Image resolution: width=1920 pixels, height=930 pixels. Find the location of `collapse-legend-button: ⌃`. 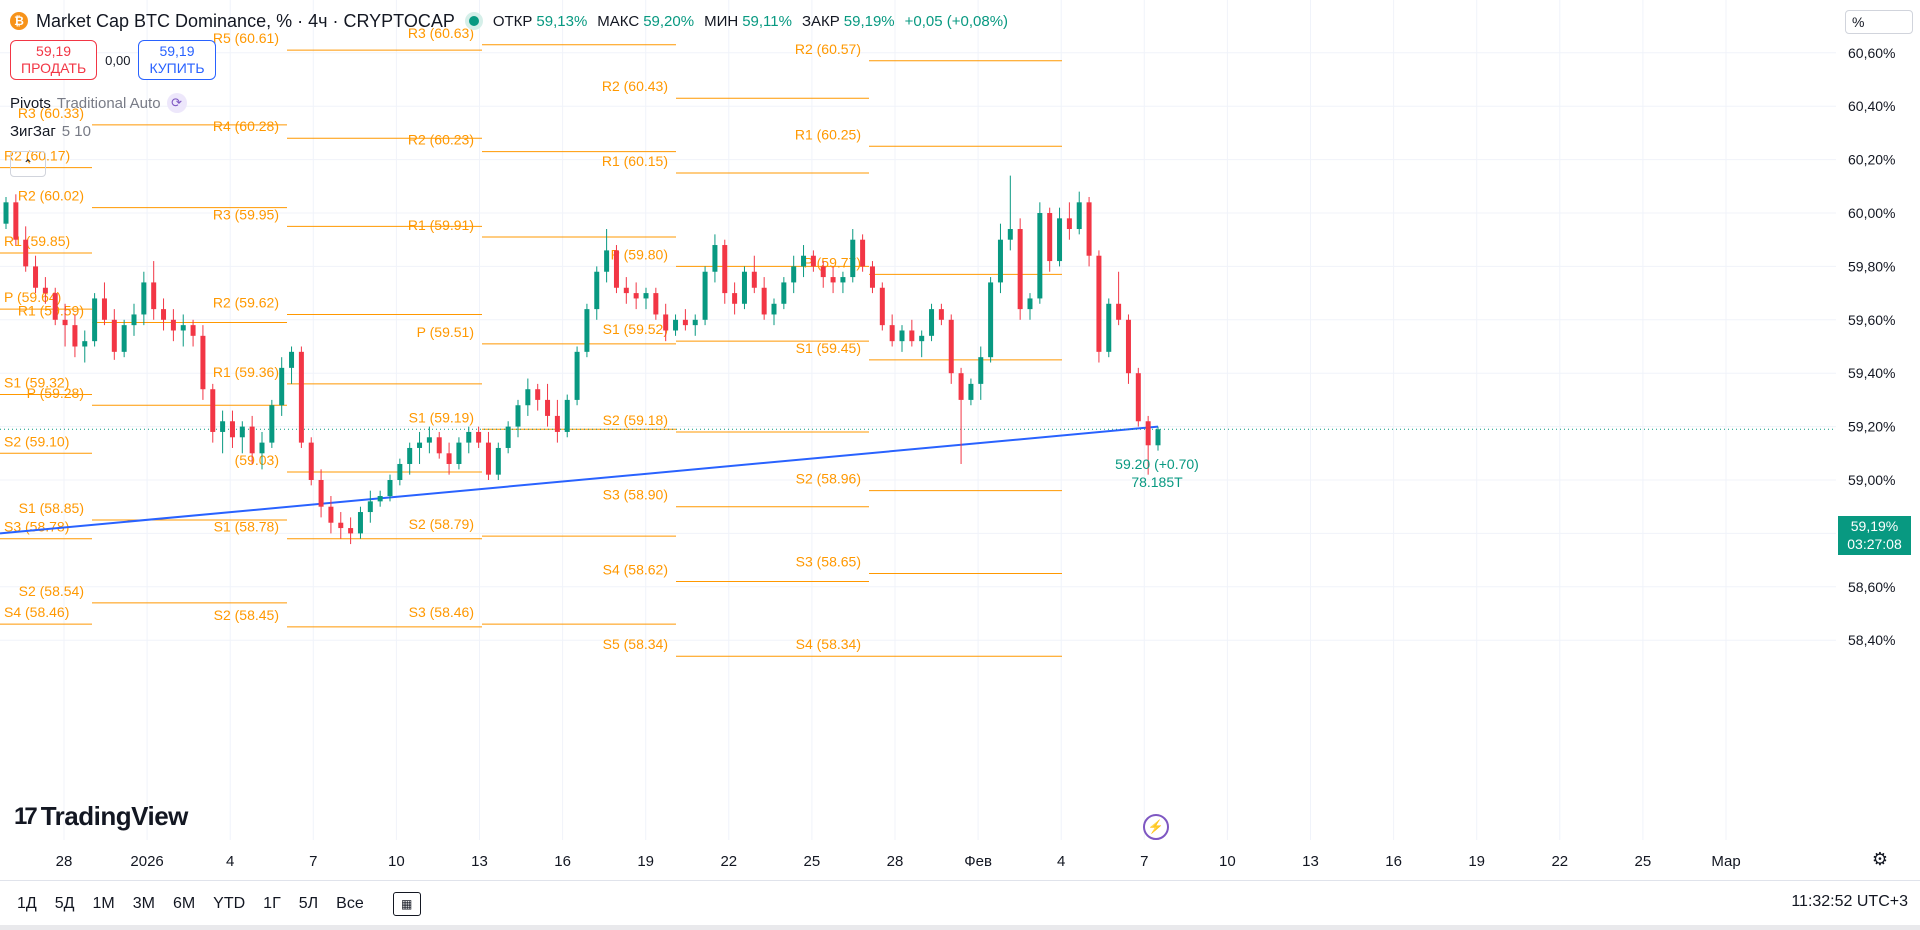

collapse-legend-button: ⌃ is located at coordinates (28, 164).